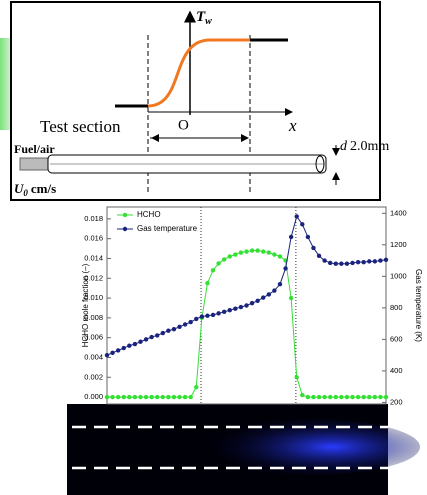 This screenshot has height=495, width=427. What do you see at coordinates (396, 338) in the screenshot?
I see `y2-tick-label: 600` at bounding box center [396, 338].